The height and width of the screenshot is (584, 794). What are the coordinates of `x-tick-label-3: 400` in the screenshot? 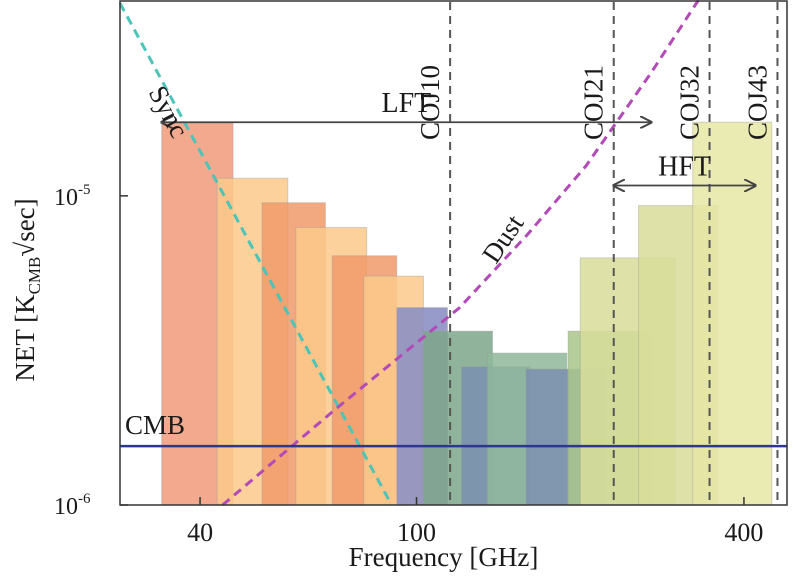 It's located at (743, 532).